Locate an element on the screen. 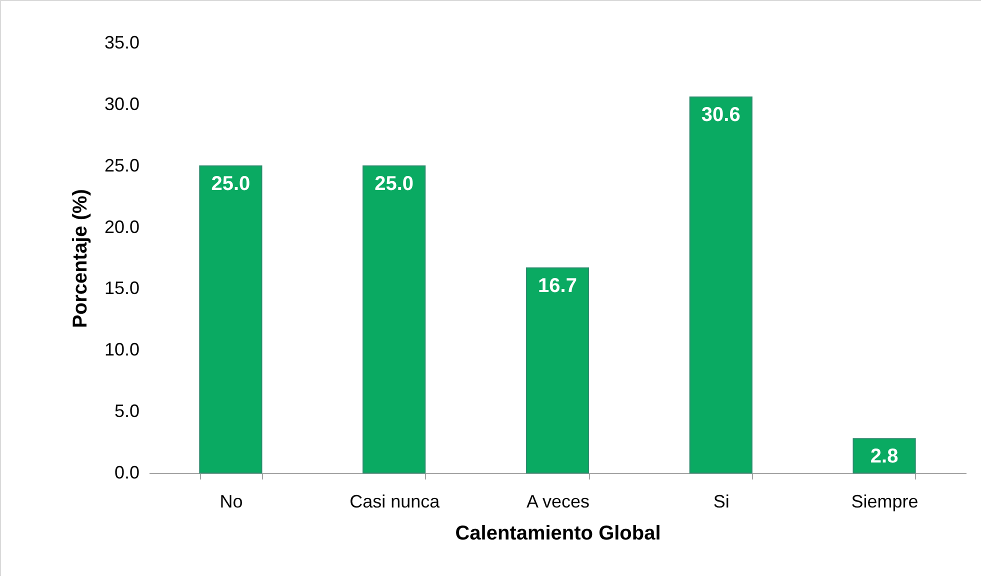 This screenshot has width=983, height=578. y-tick-label: 35.0 is located at coordinates (122, 42).